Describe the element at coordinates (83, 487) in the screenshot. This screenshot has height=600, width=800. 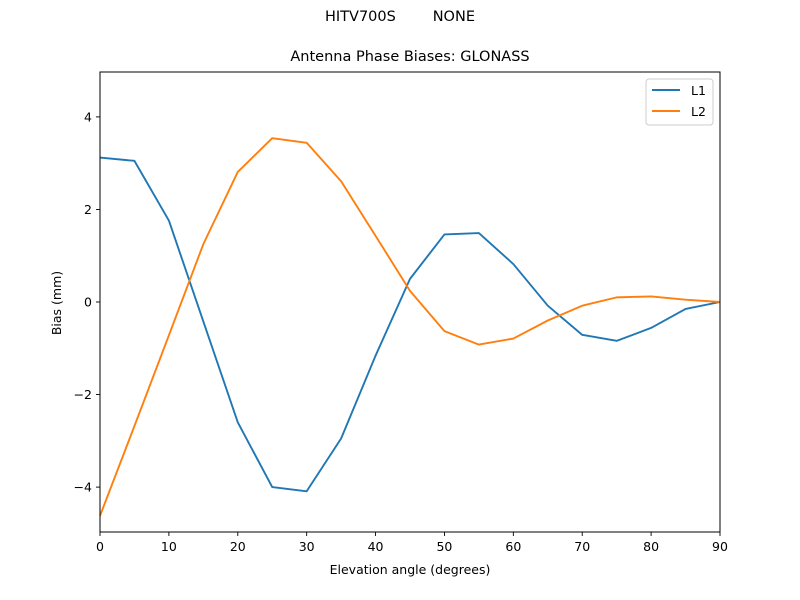
I see `y-tick-label: −4` at that location.